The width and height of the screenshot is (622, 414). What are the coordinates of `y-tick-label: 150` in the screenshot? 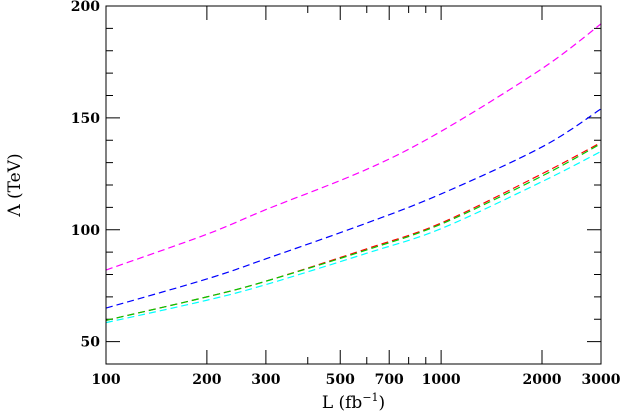 It's located at (85, 119).